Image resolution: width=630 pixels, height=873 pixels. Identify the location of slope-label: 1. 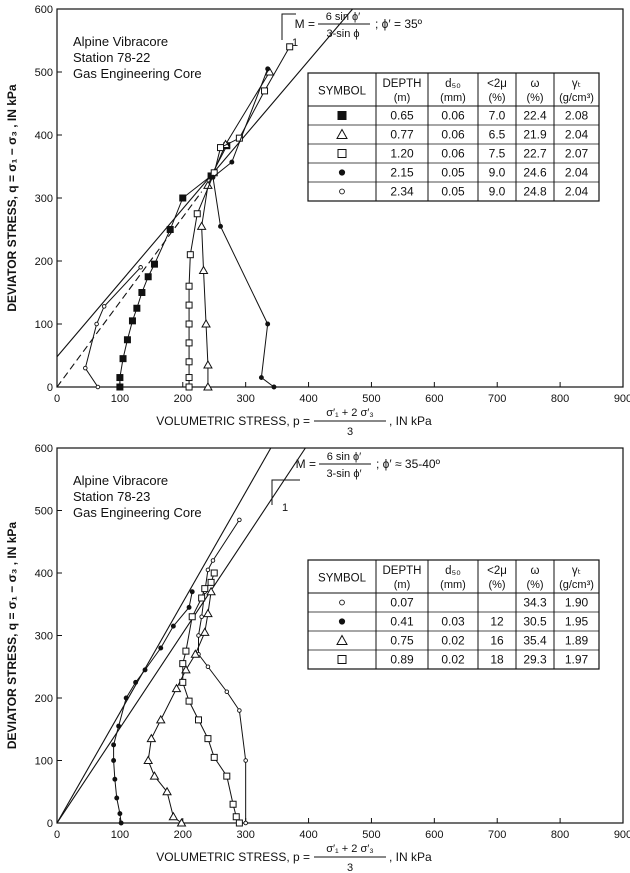
(285, 508).